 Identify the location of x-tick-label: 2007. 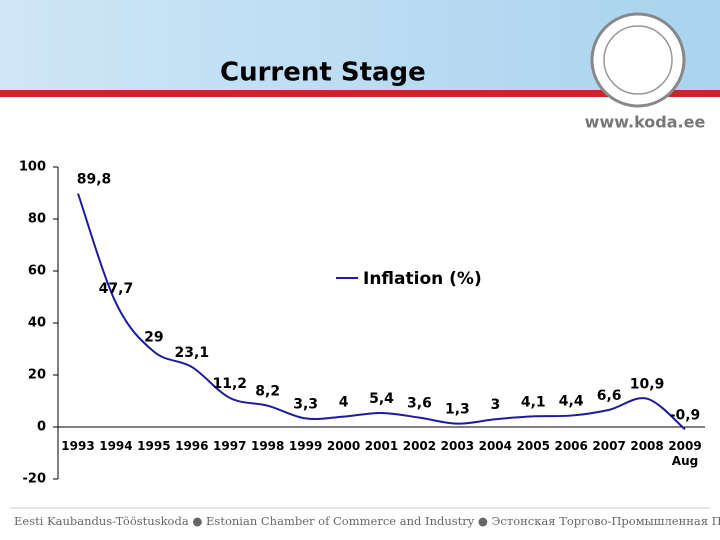
(609, 446).